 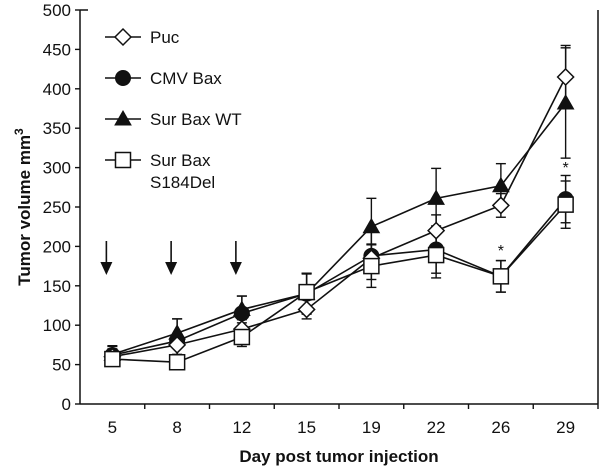 I want to click on legend-item: CMV Bax, so click(x=163, y=78).